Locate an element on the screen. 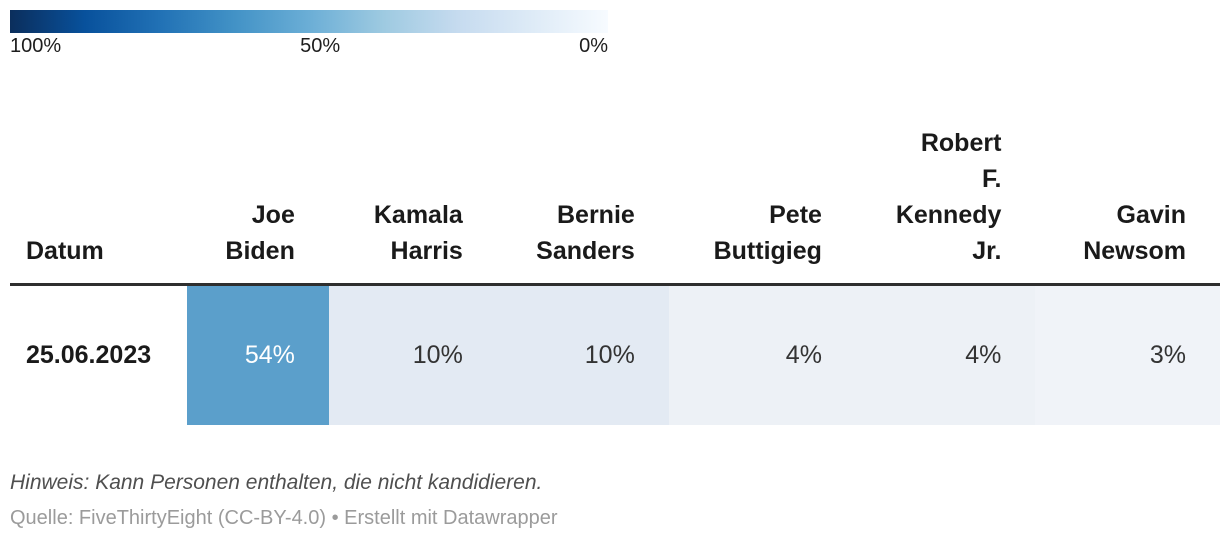  color-legend: 100% 50% 0% is located at coordinates (309, 34).